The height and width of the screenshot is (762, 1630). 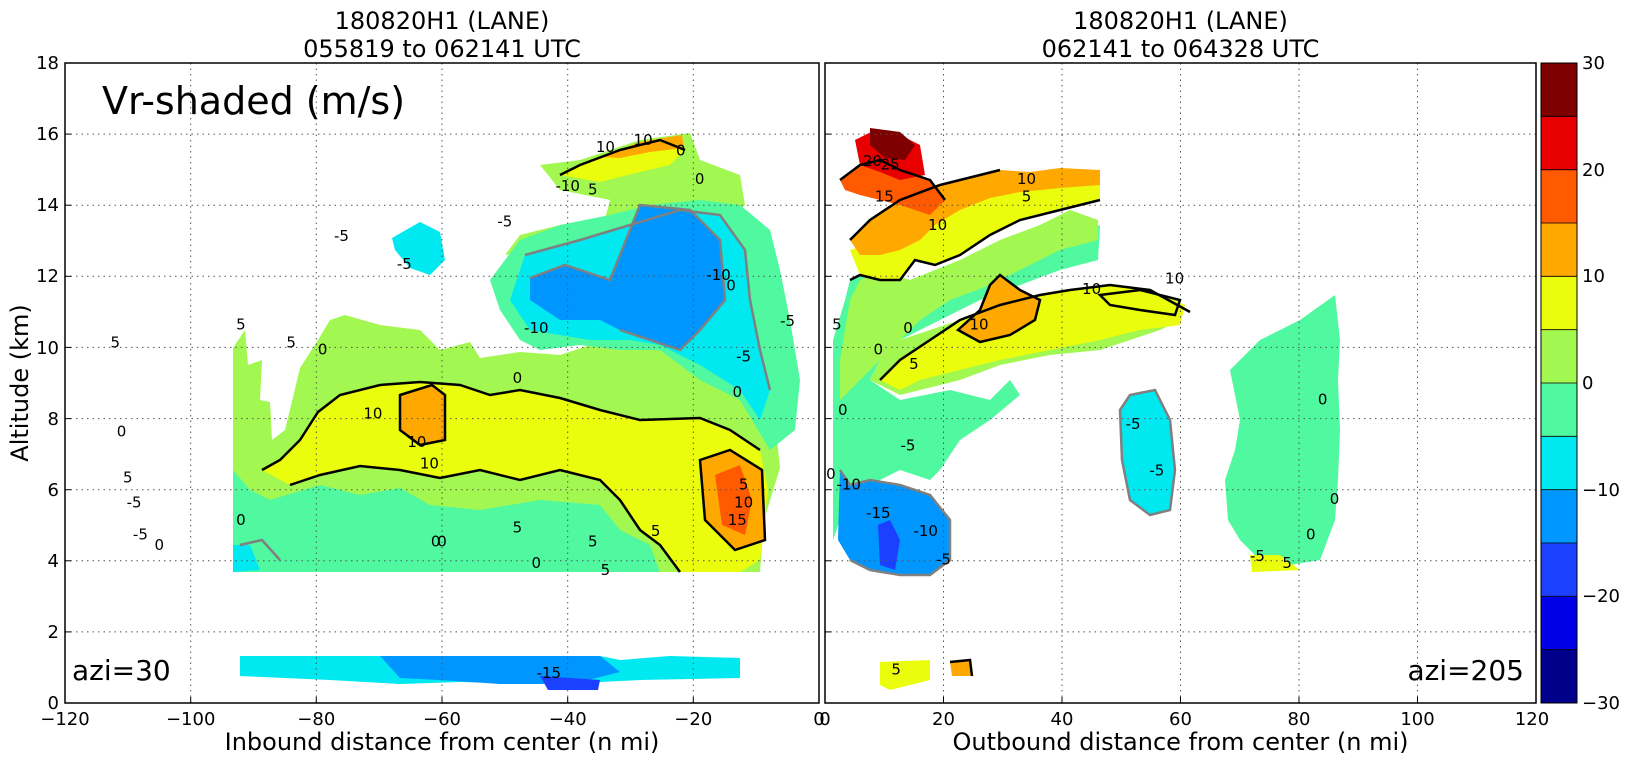 I want to click on outbound-contour-label: 15, so click(x=884, y=197).